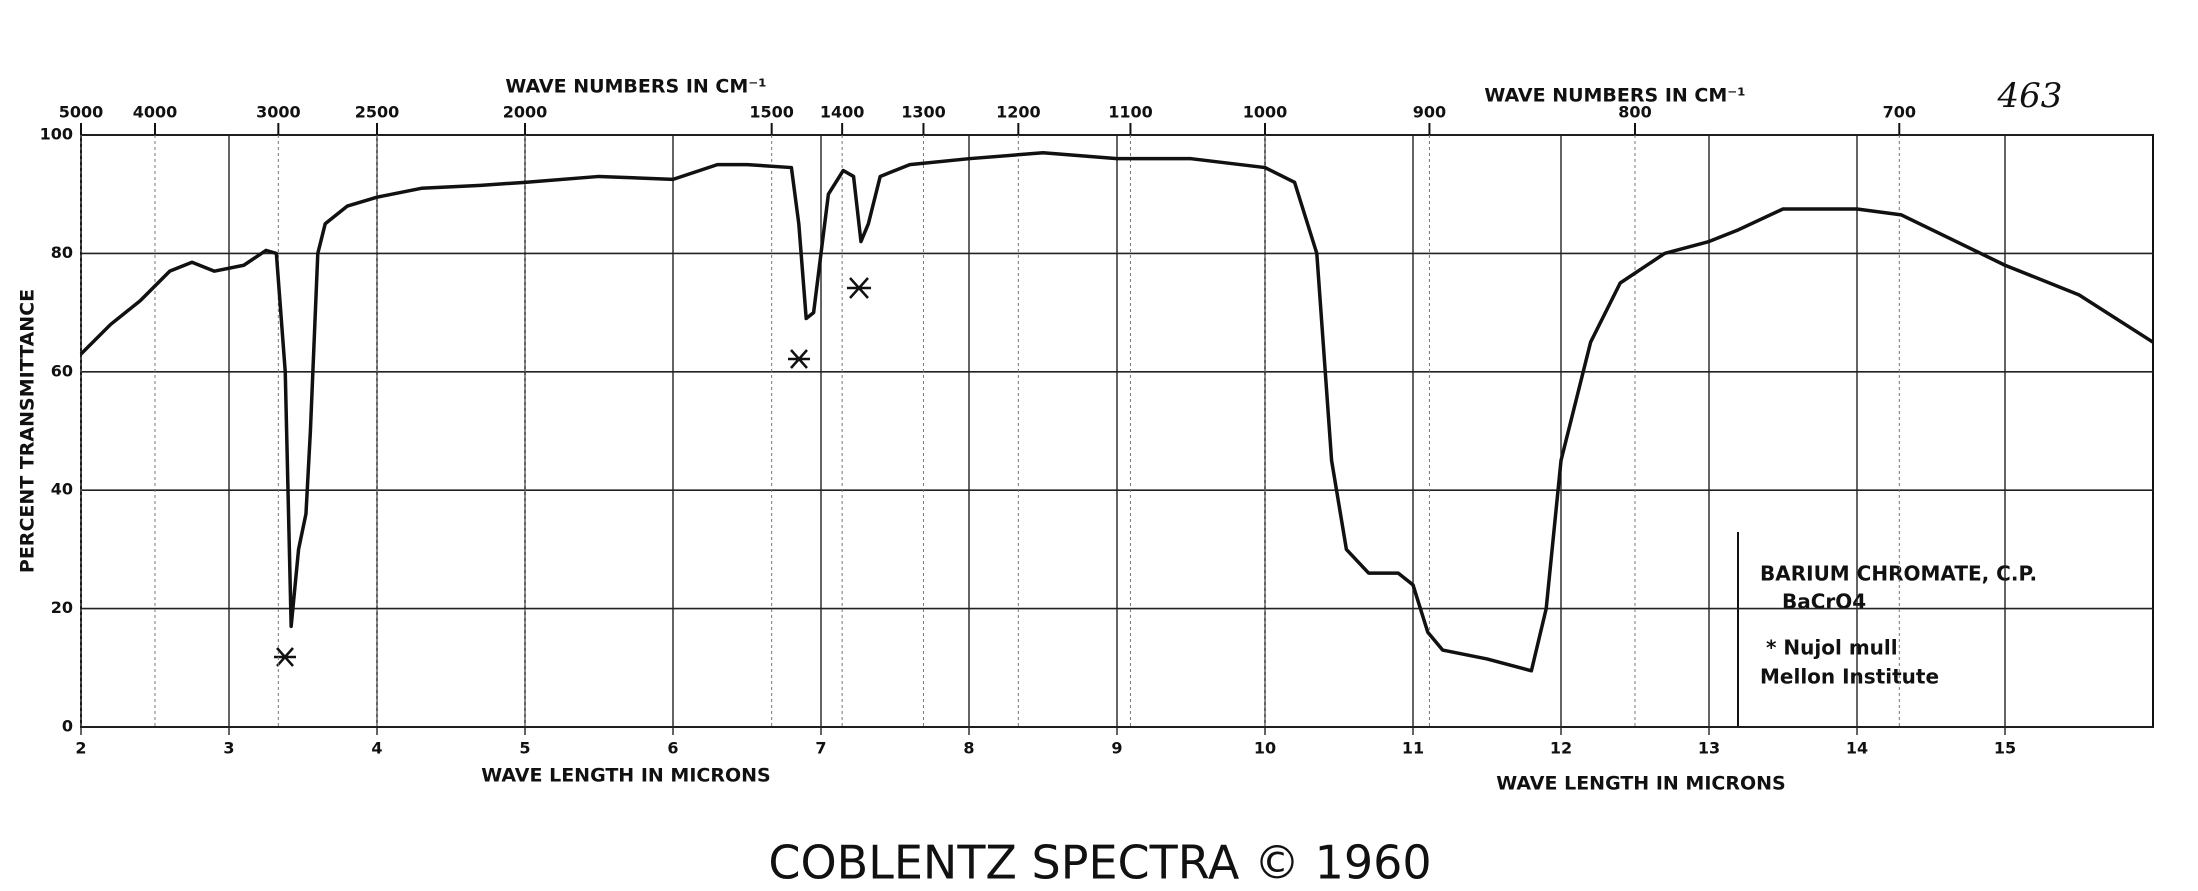 This screenshot has height=891, width=2198. Describe the element at coordinates (1899, 112) in the screenshot. I see `x2-tick-label: 700` at that location.